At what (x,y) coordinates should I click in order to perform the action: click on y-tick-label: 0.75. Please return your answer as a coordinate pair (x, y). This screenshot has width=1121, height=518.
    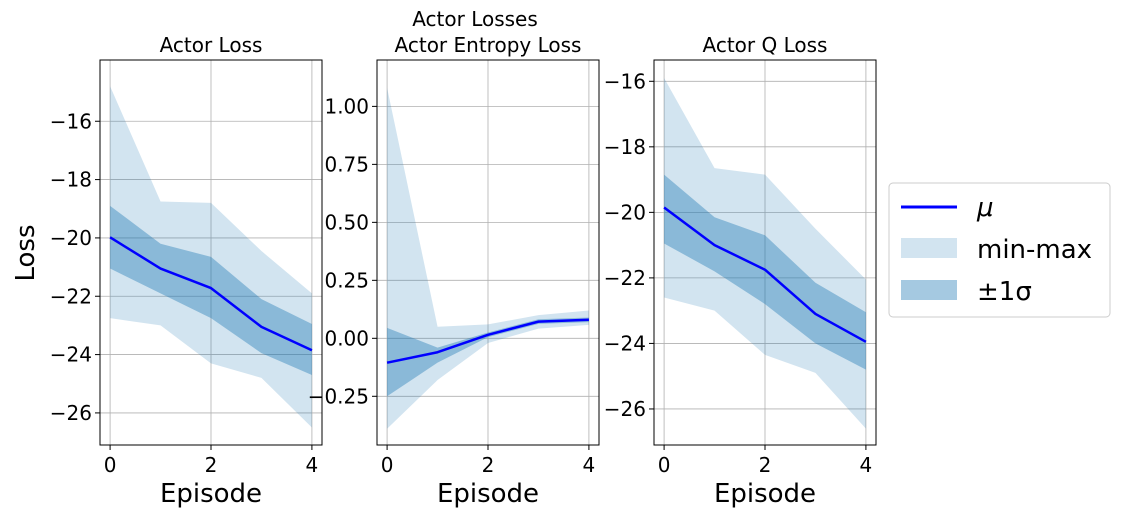
    Looking at the image, I should click on (346, 164).